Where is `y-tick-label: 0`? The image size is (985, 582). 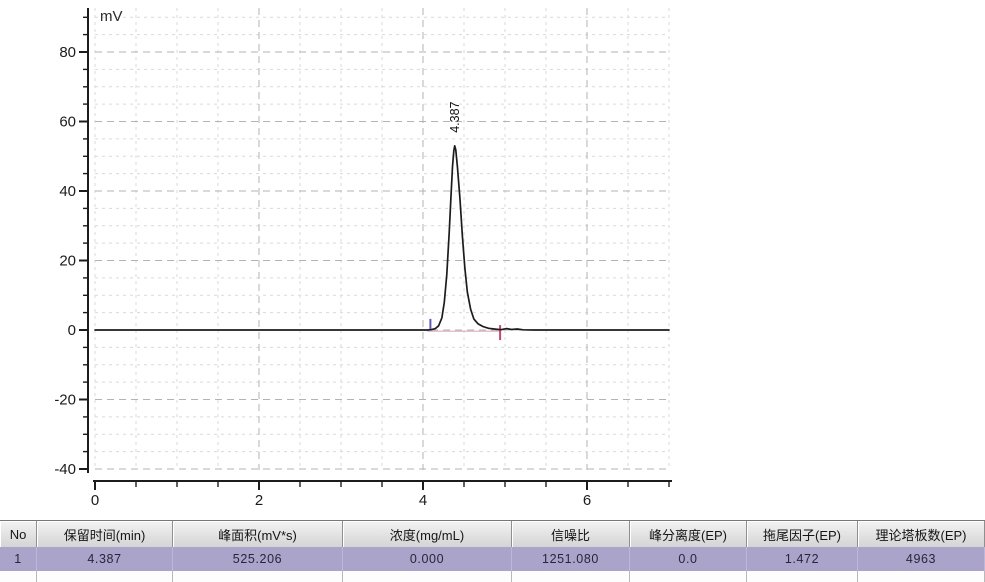 y-tick-label: 0 is located at coordinates (72, 330).